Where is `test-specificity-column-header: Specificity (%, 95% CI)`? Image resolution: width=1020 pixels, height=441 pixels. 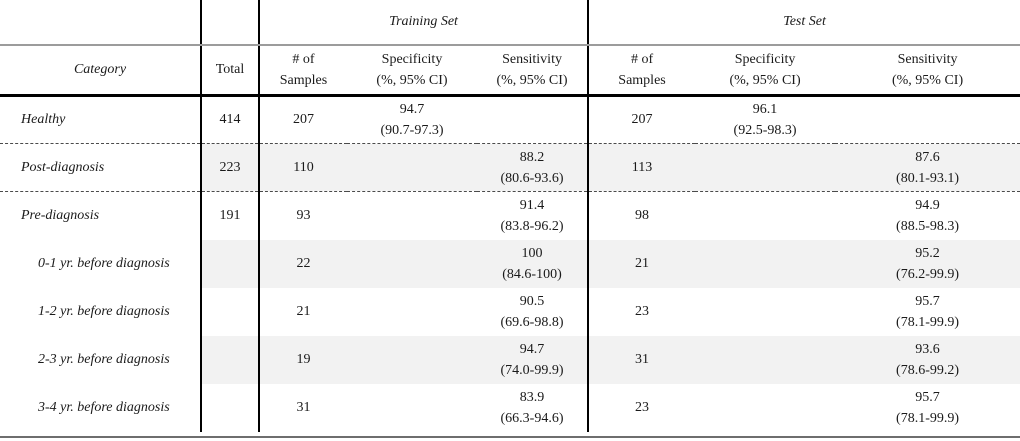
test-specificity-column-header: Specificity (%, 95% CI) is located at coordinates (765, 71).